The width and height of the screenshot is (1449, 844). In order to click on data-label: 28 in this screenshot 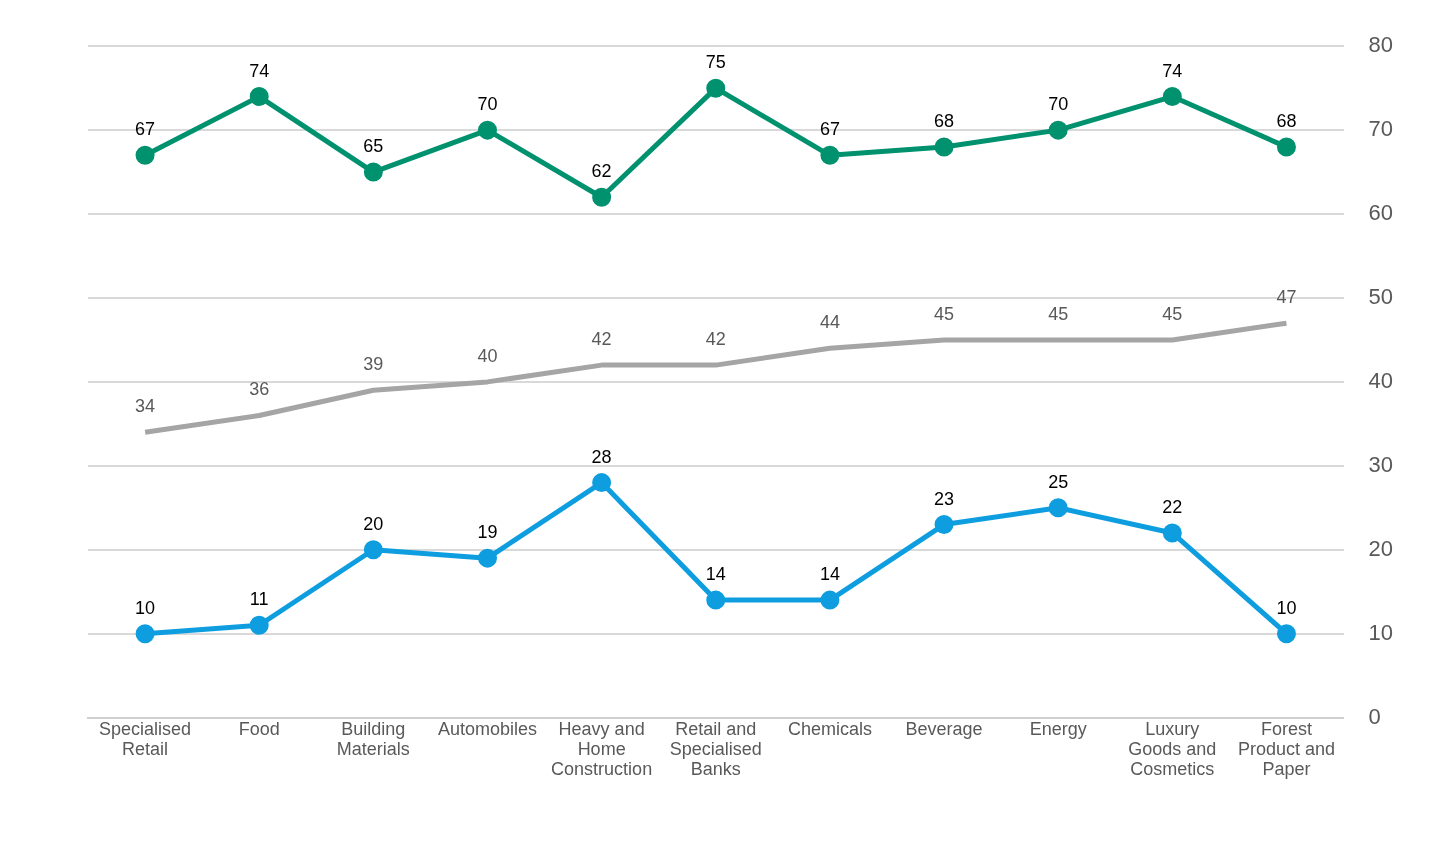, I will do `click(601, 456)`.